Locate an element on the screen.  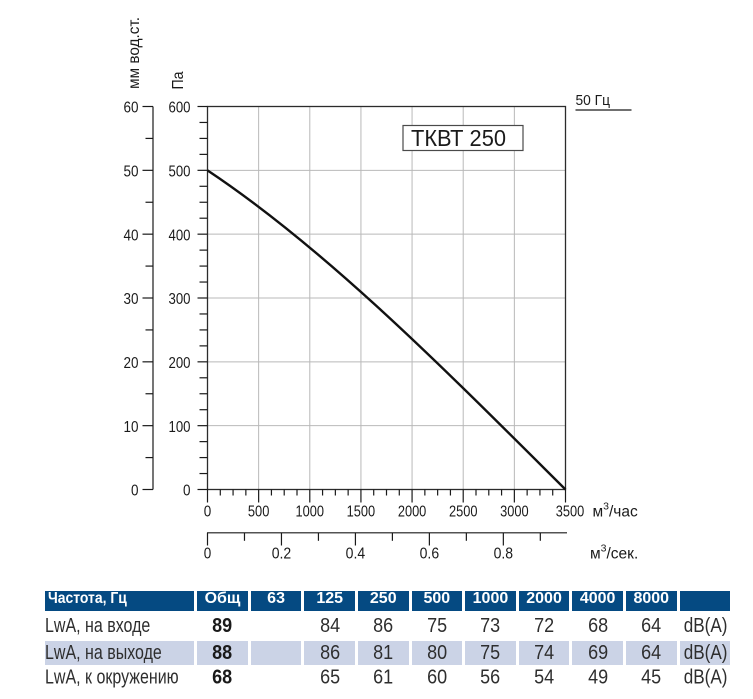
svg-text: 2000 is located at coordinates (412, 512).